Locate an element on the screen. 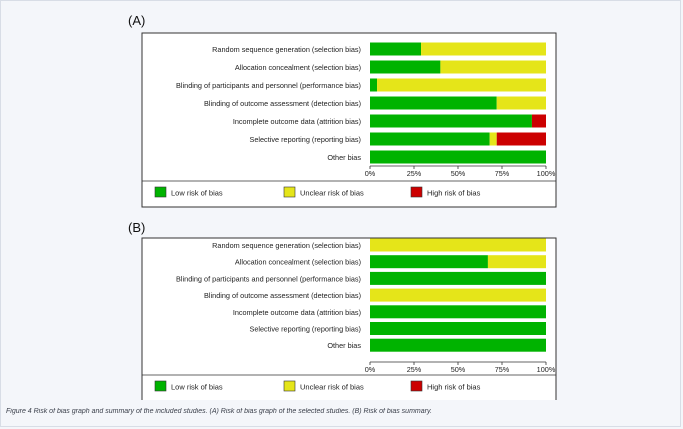  panel-label: (B) is located at coordinates (136, 227).